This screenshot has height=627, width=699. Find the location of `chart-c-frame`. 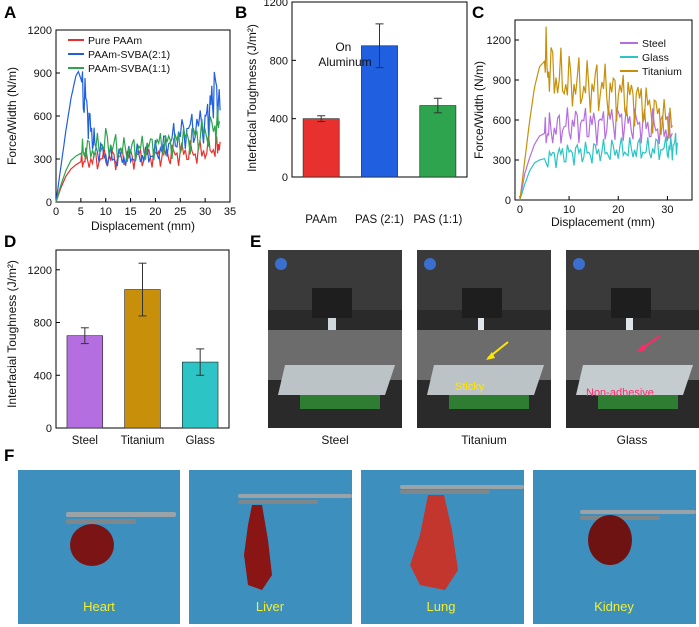

chart-c-frame is located at coordinates (603, 110).